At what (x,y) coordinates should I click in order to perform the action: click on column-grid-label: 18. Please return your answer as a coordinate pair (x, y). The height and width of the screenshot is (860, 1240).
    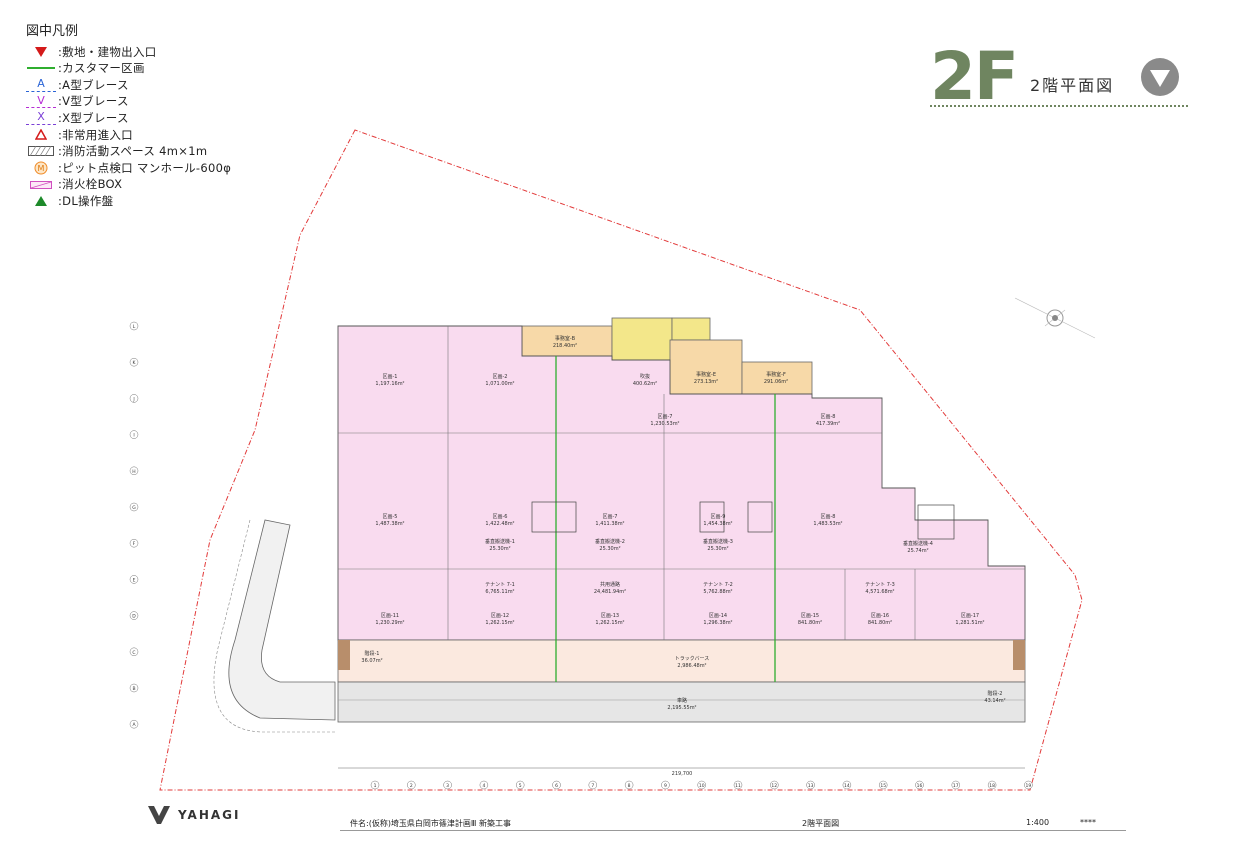
    Looking at the image, I should click on (992, 786).